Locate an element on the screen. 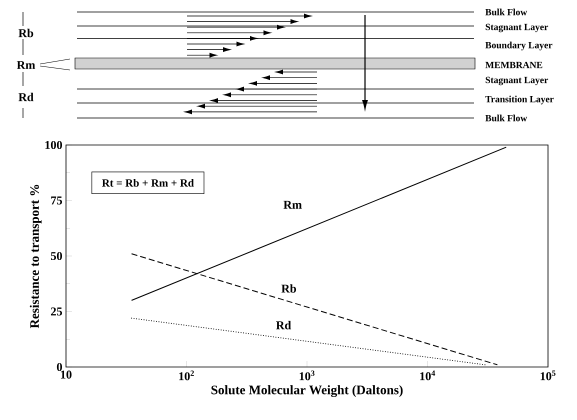 The width and height of the screenshot is (577, 420). text: Rb is located at coordinates (26, 33).